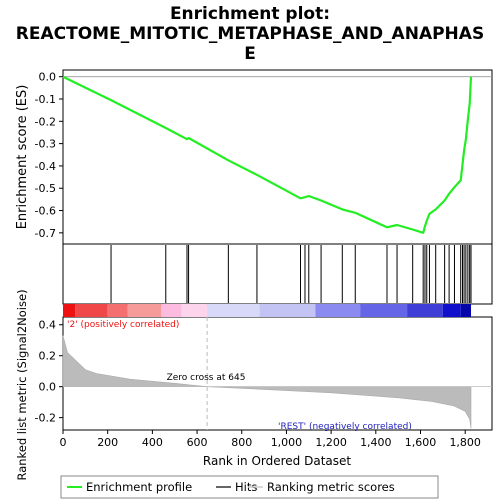 This screenshot has width=500, height=500. What do you see at coordinates (45, 166) in the screenshot?
I see `es-tick-label: -0.4` at bounding box center [45, 166].